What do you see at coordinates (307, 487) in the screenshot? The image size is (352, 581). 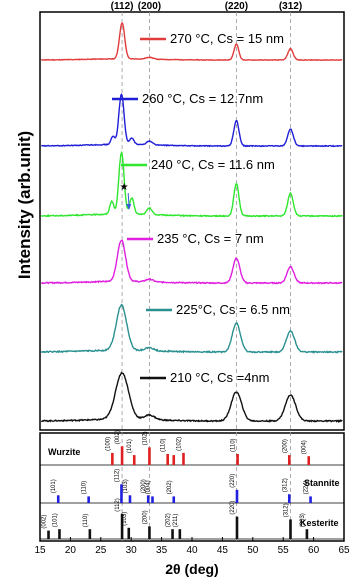 I see `hkl-label: (224)` at bounding box center [307, 487].